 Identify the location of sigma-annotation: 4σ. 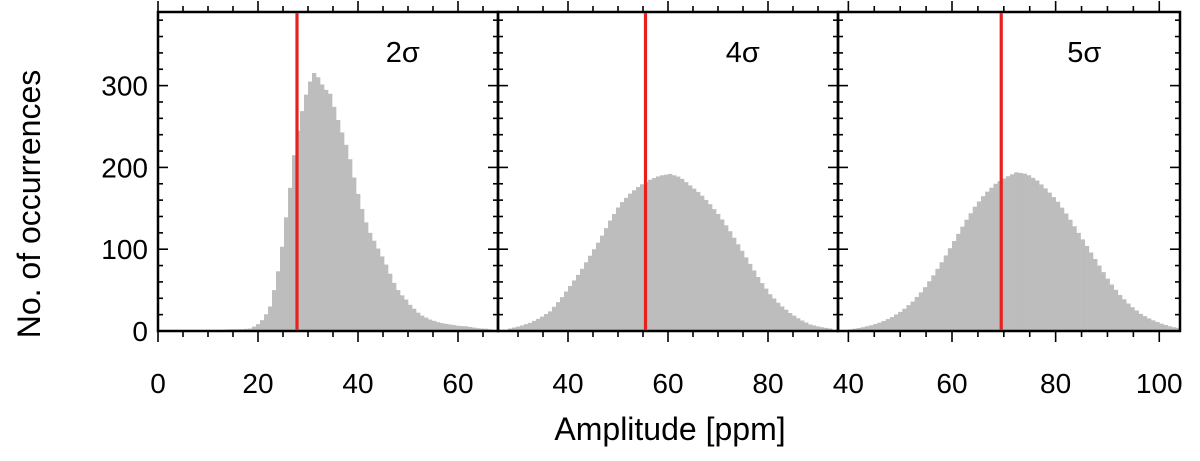
(743, 53).